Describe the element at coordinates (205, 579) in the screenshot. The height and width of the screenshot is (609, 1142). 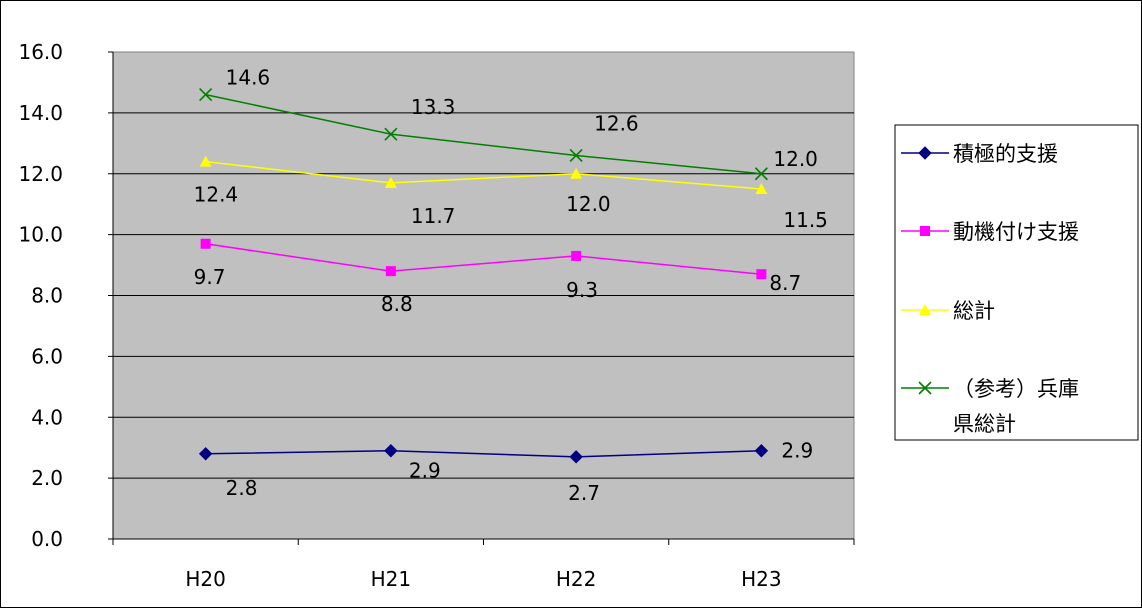
I see `x-tick-label: H20` at that location.